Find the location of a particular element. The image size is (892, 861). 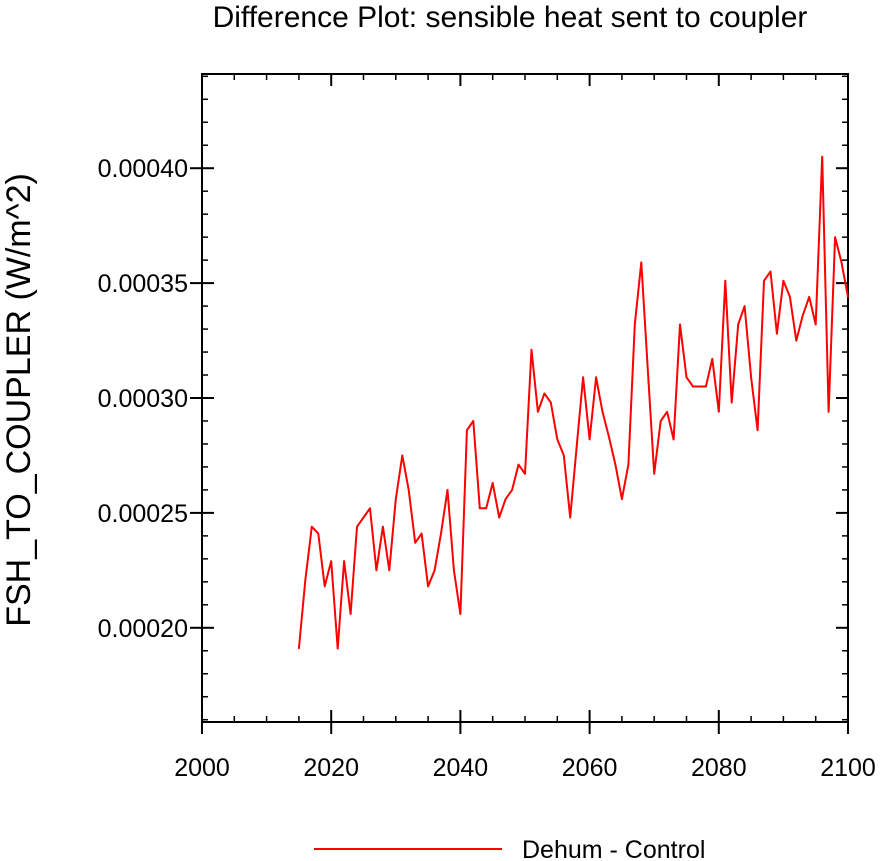

legend: Dehum - Control is located at coordinates (509, 848).